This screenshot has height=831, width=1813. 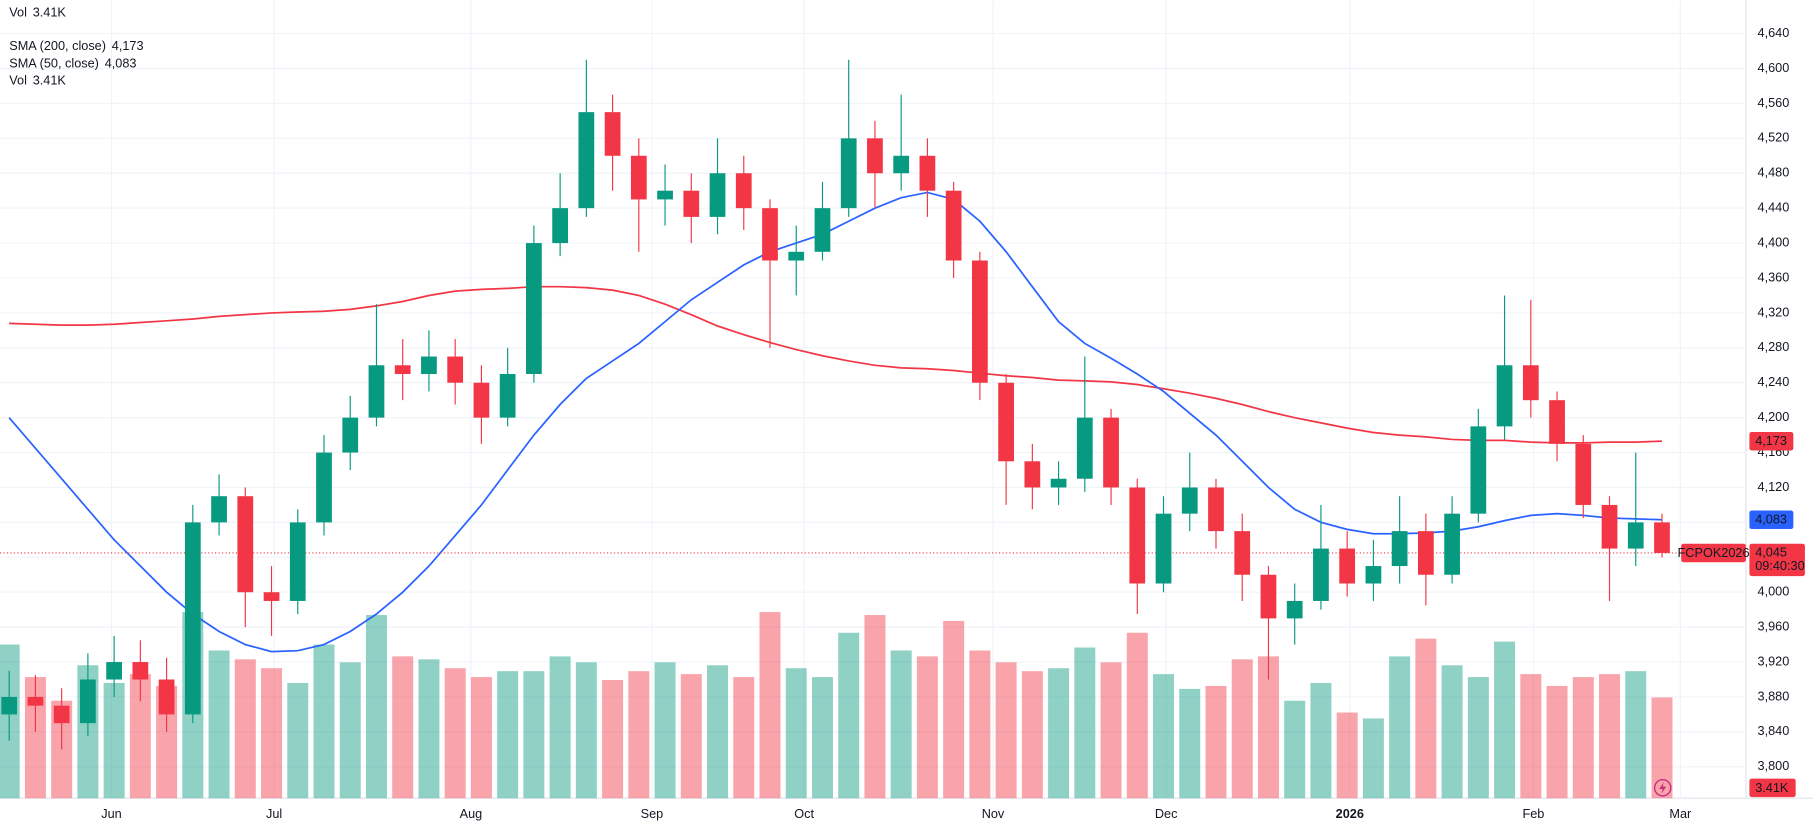 I want to click on y-tick-label: 4,280, so click(x=1774, y=346).